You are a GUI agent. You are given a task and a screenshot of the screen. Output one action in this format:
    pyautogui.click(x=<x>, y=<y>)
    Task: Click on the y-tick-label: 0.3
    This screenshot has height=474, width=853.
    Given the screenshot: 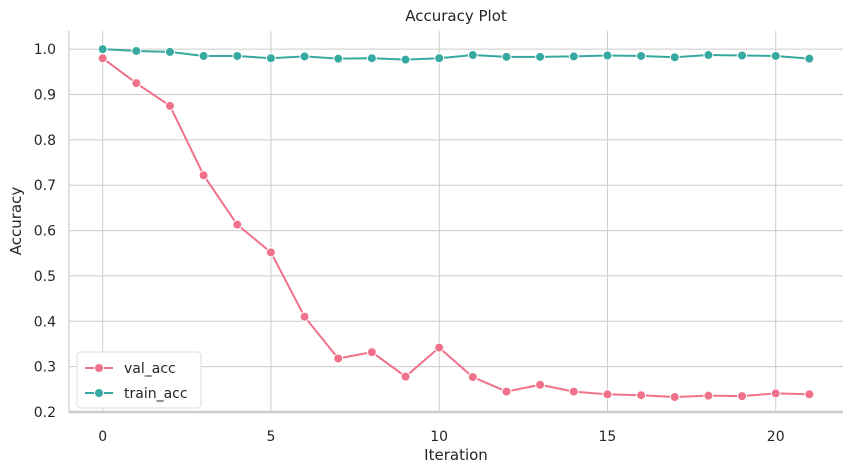 What is the action you would take?
    pyautogui.click(x=45, y=368)
    